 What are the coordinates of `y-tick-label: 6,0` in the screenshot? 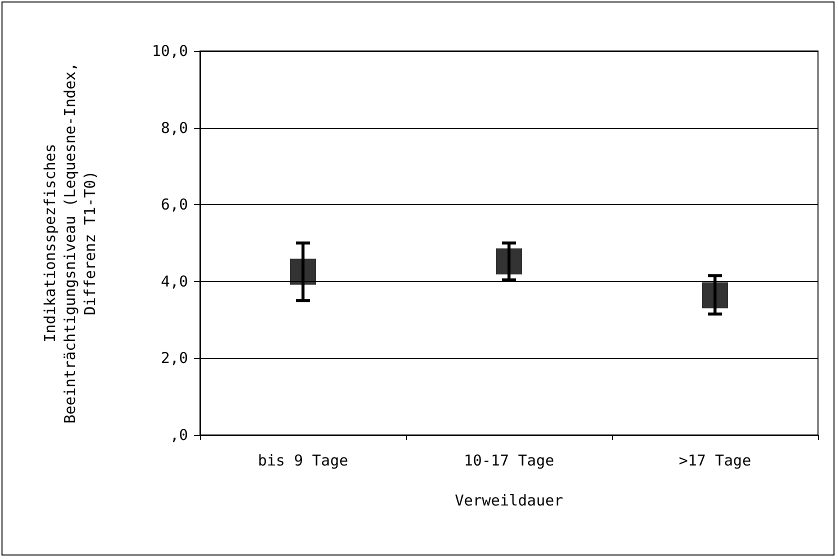 It's located at (174, 205).